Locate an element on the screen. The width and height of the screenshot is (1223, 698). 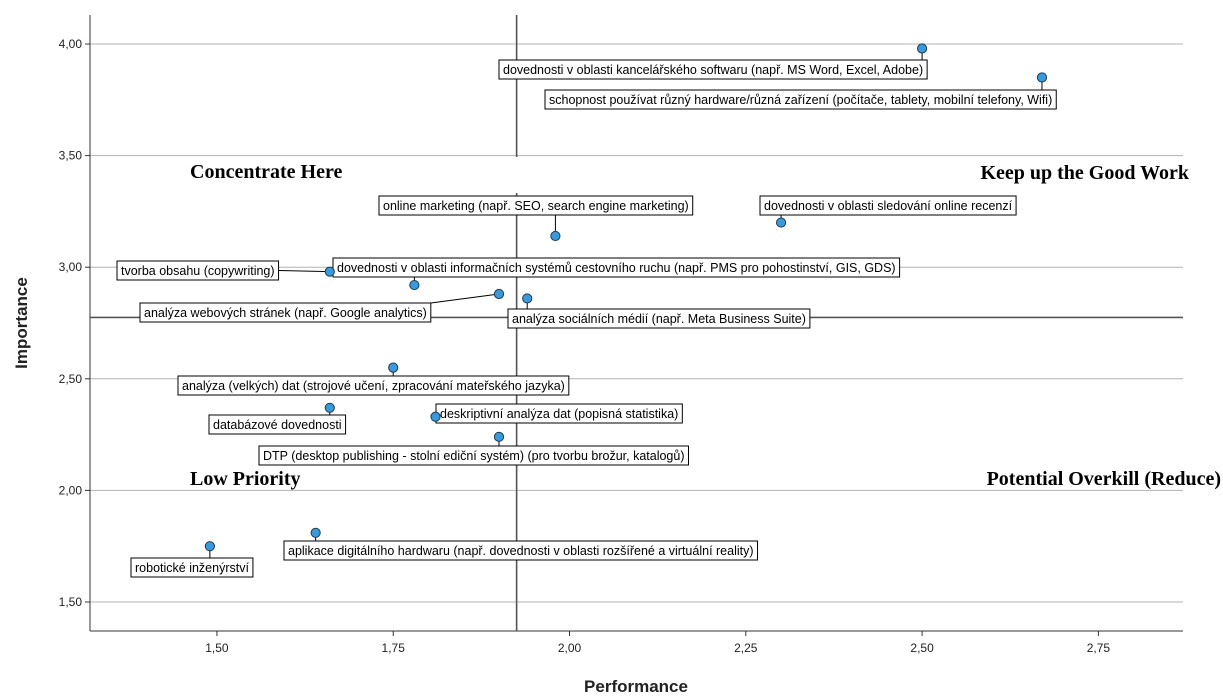
y-tick-label: 4,00 is located at coordinates (71, 44).